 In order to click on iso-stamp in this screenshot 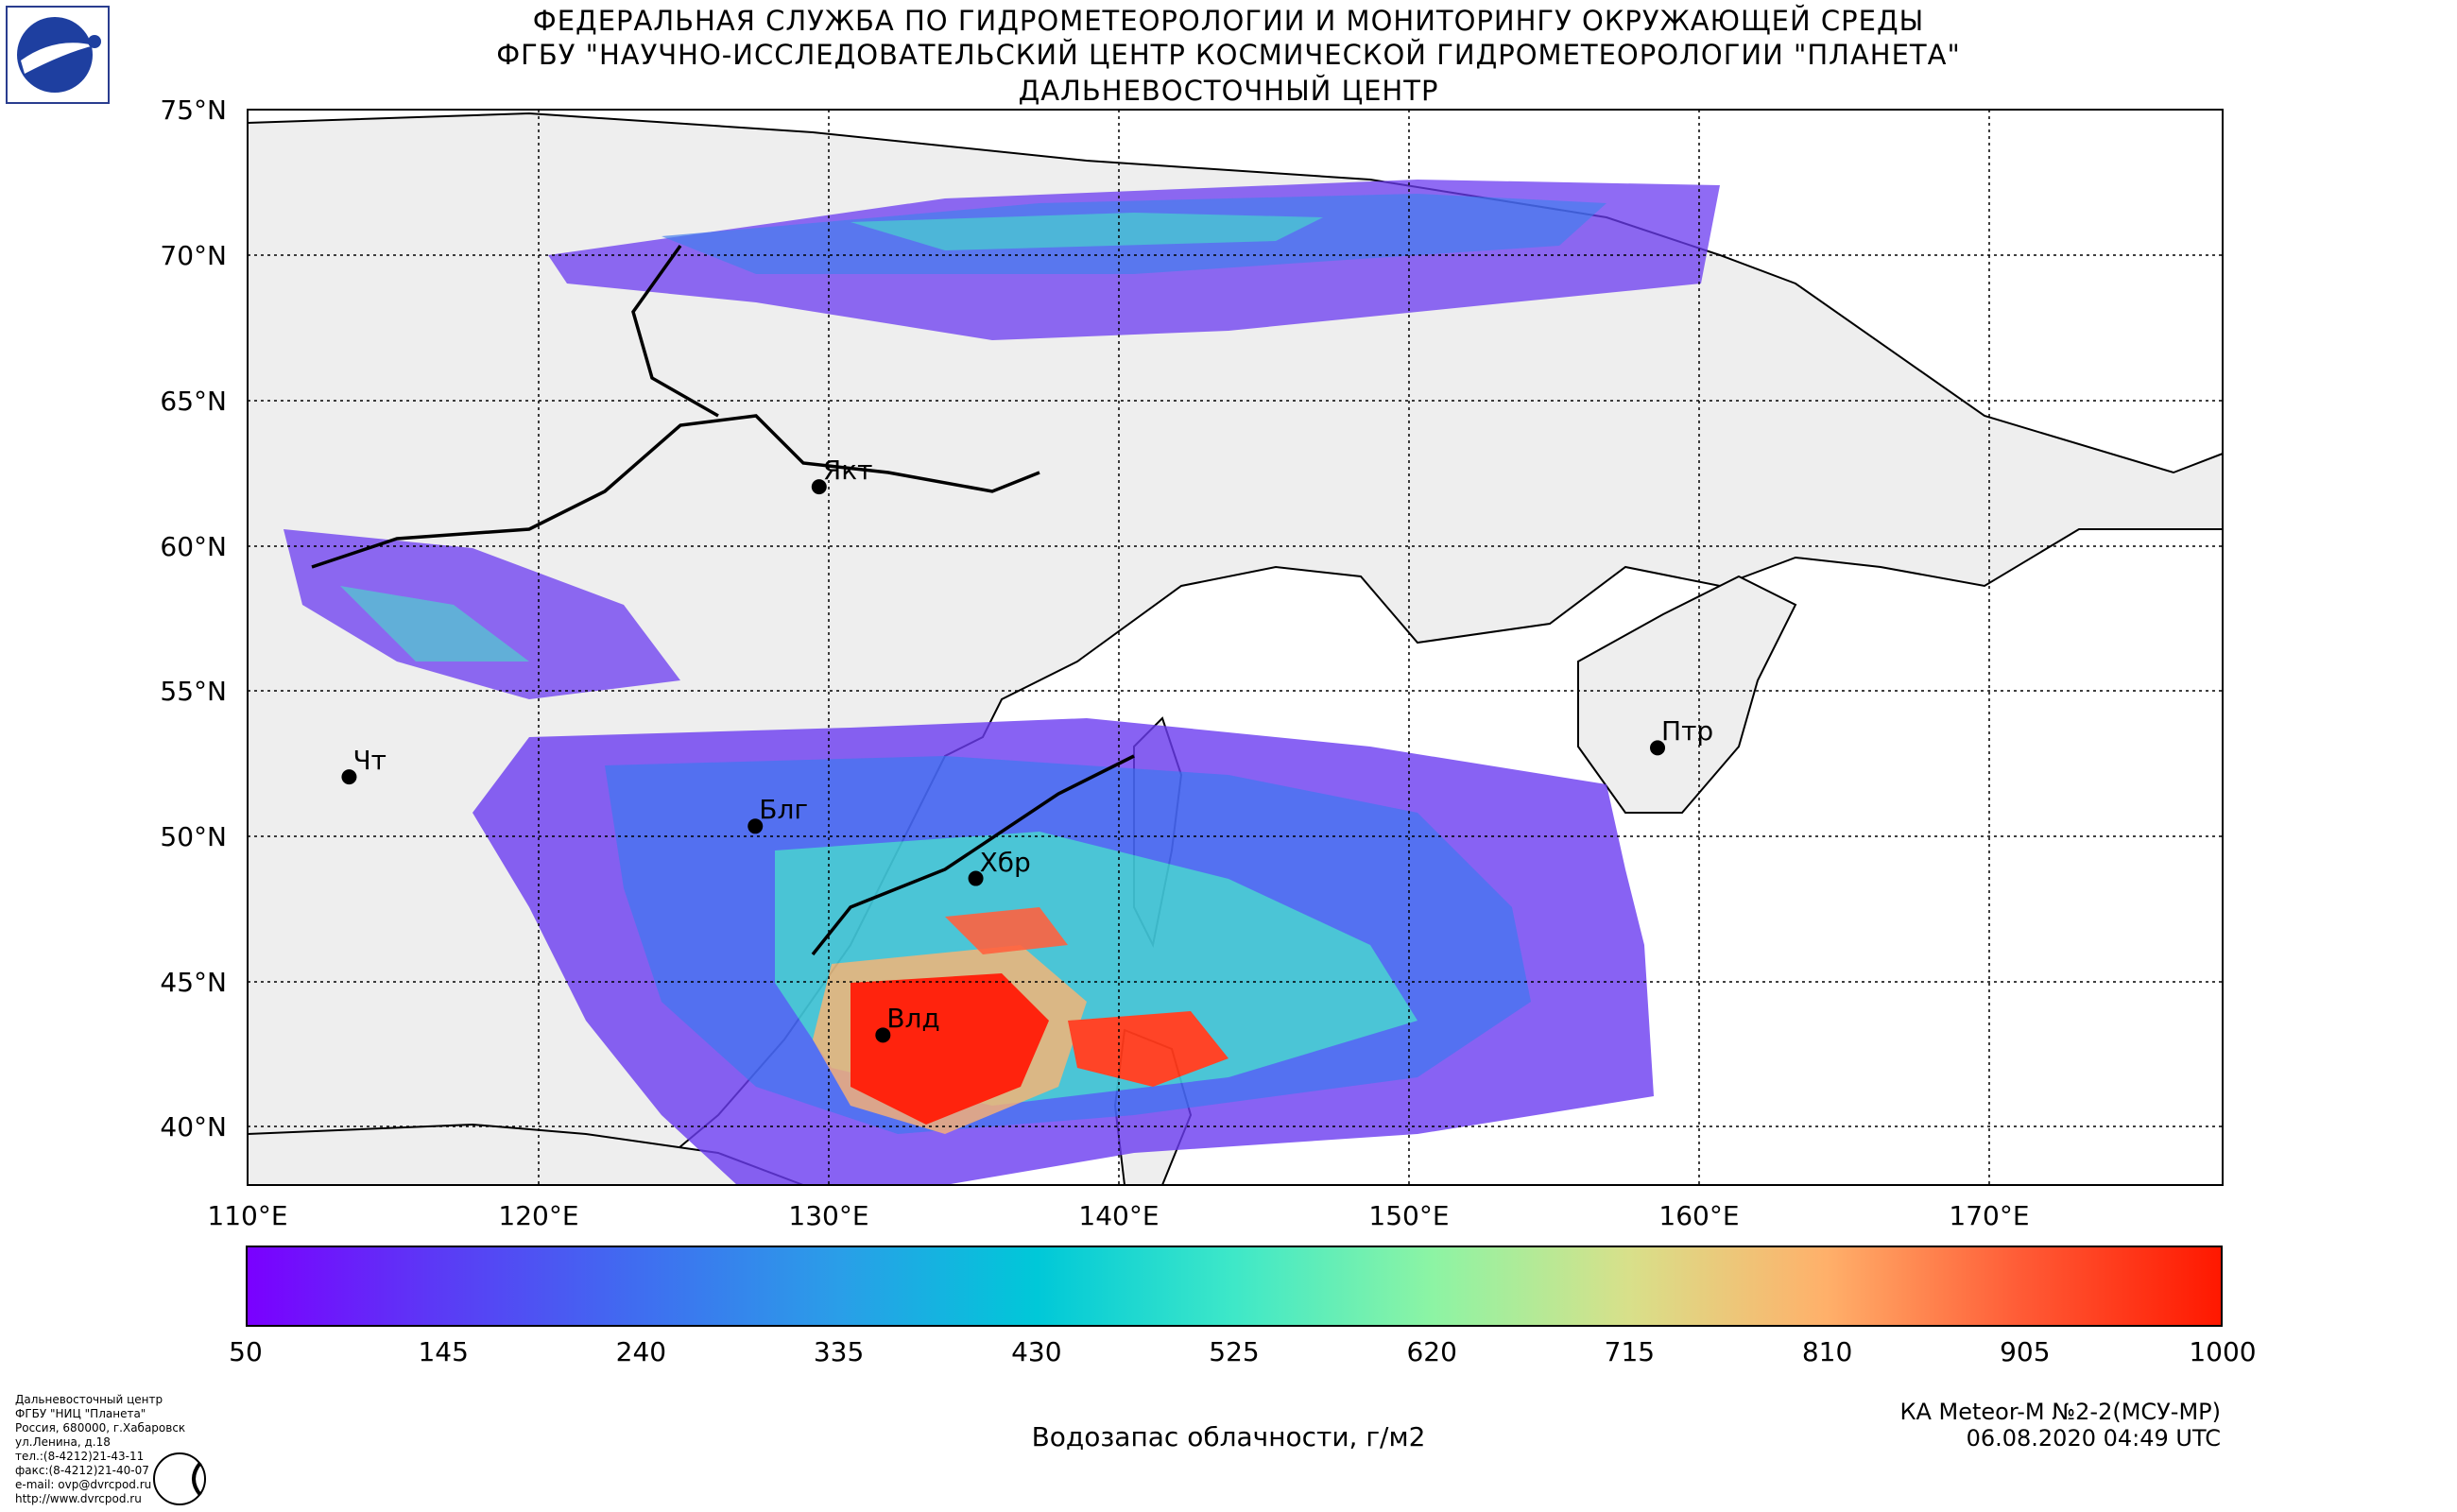, I will do `click(179, 1478)`.